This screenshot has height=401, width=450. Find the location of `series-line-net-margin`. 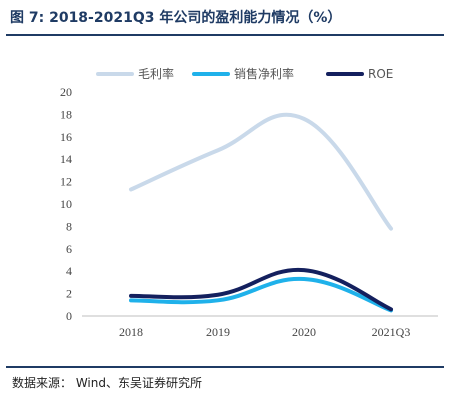

series-line-net-margin is located at coordinates (261, 295).